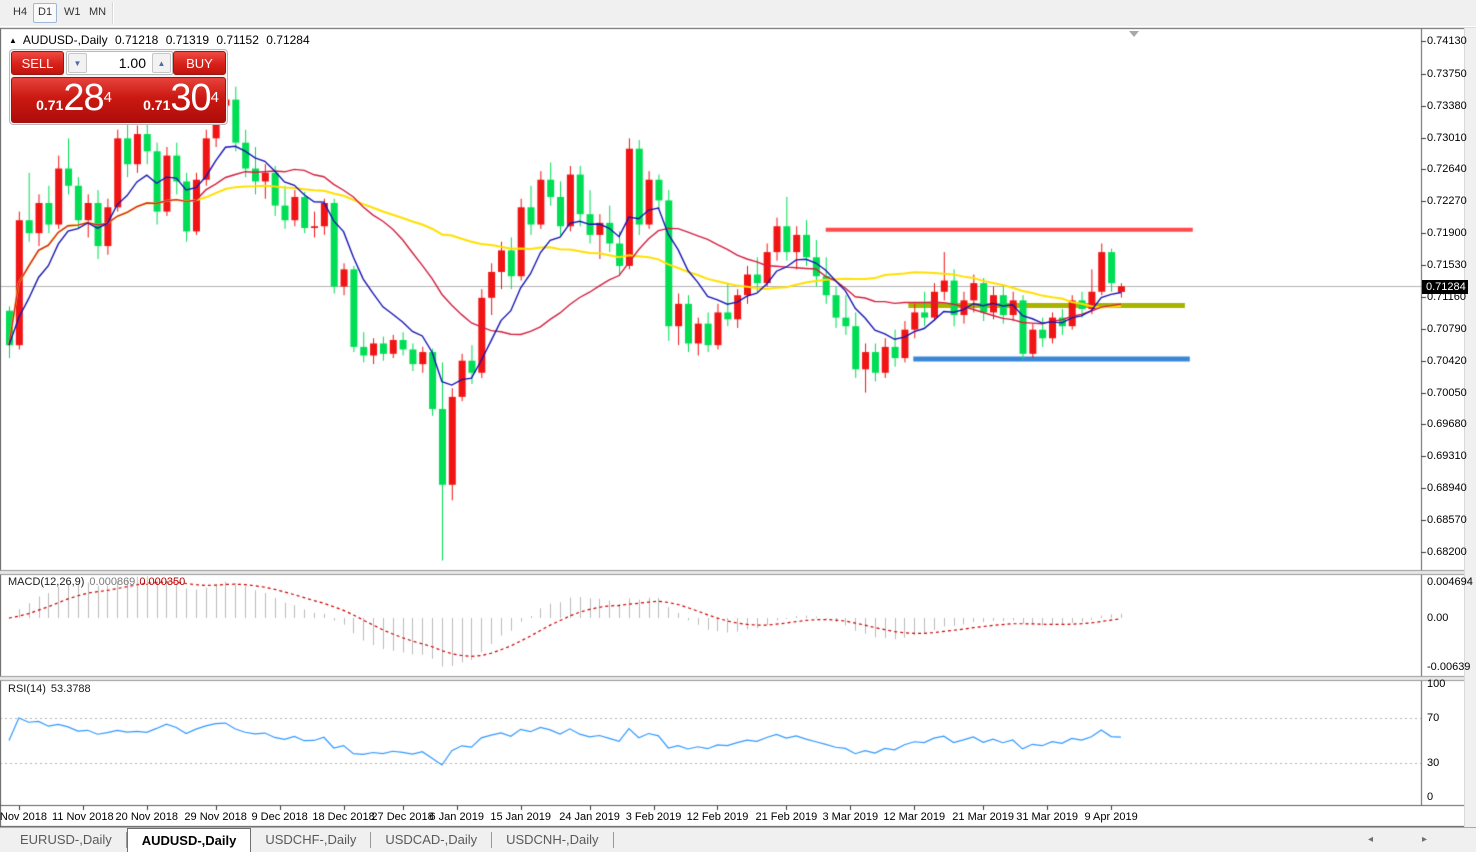  I want to click on macd-axis-label: -0.00639, so click(1449, 667).